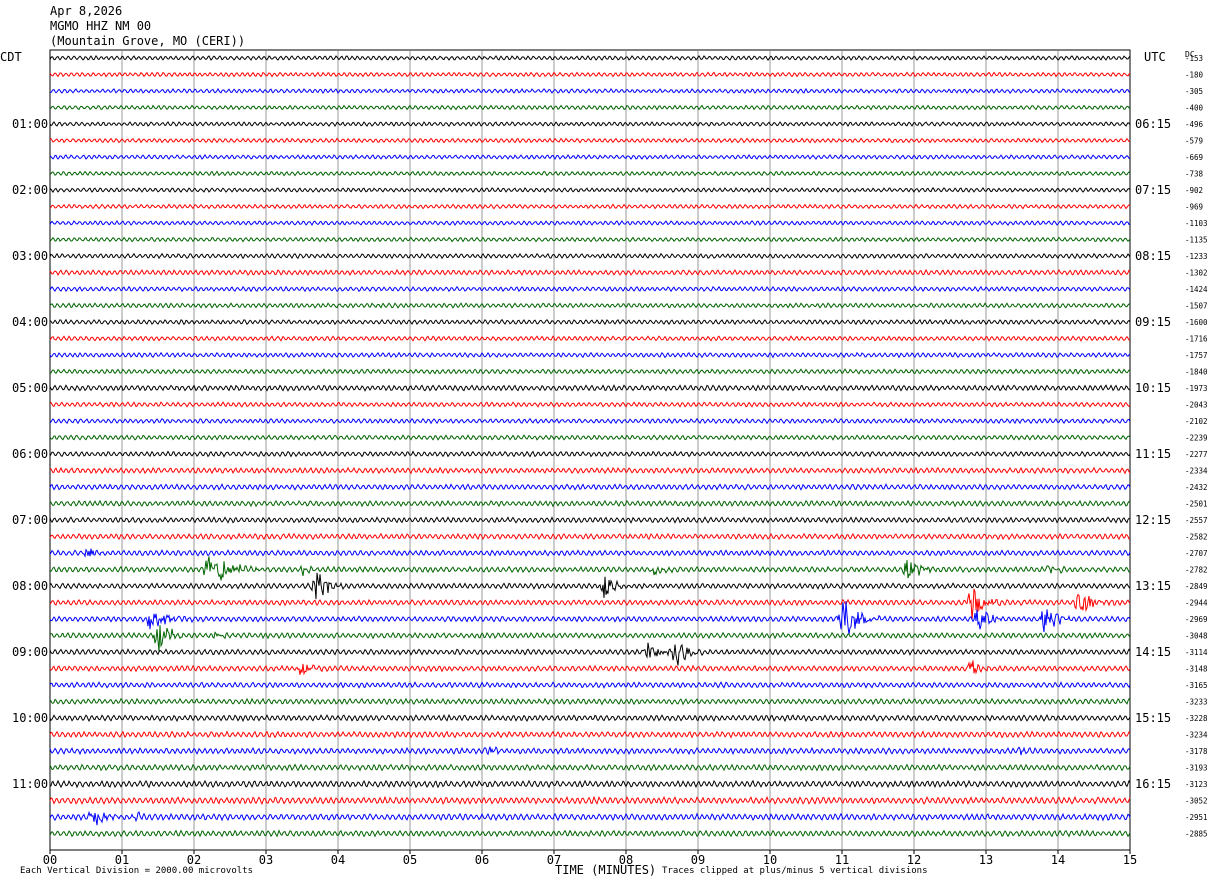  I want to click on dc-offset-label: -2782, so click(1196, 570).